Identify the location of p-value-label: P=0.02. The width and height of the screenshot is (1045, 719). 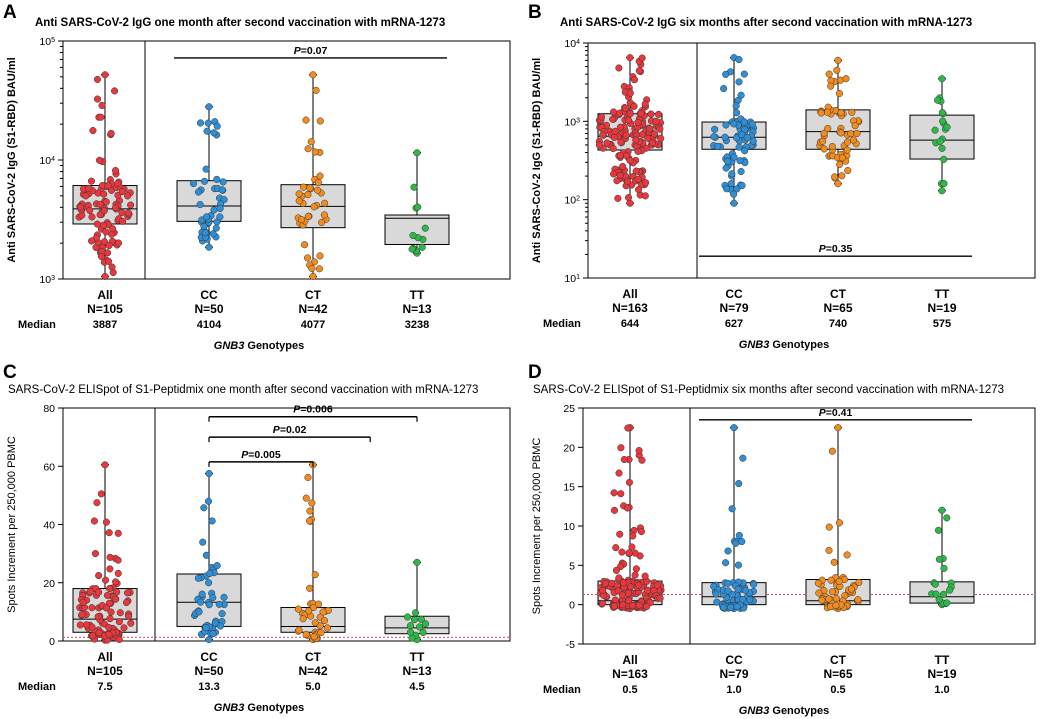
(290, 430).